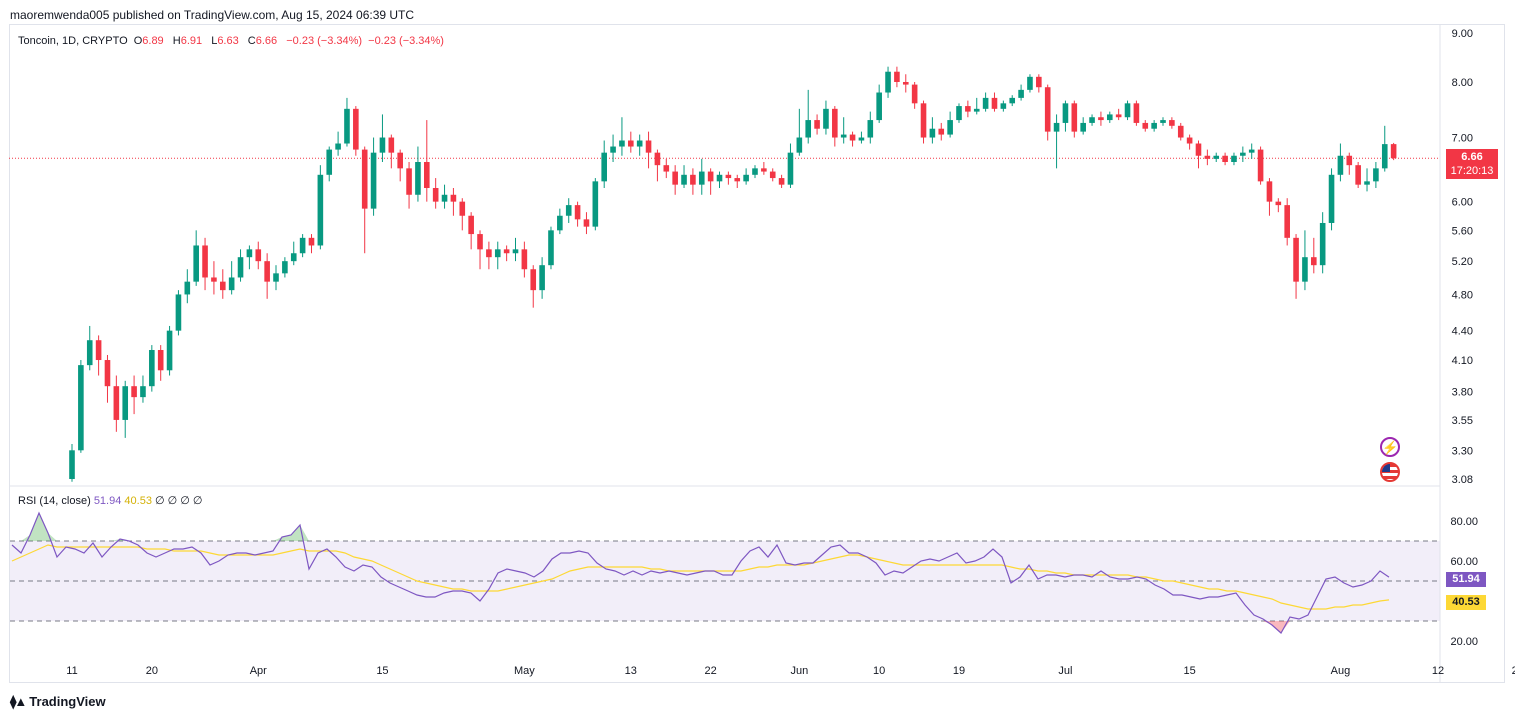  I want to click on time-tick-label: 22, so click(711, 671).